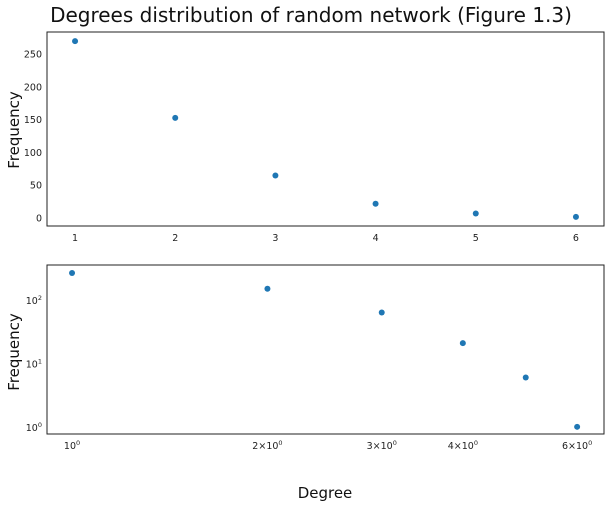  I want to click on x-tick-mantissa: 2×, so click(259, 446).